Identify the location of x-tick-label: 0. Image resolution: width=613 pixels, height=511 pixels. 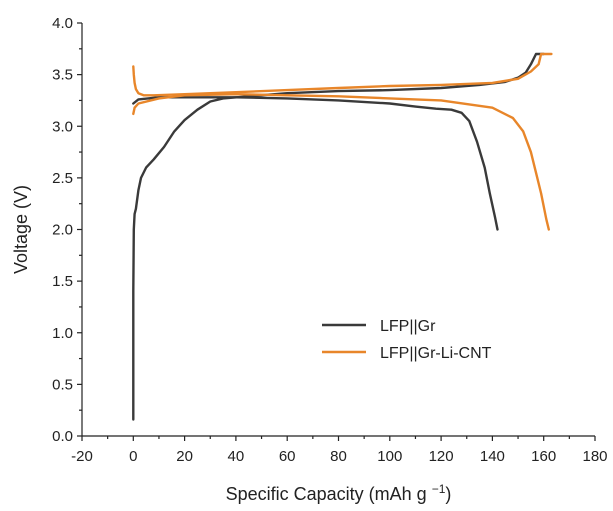
(133, 456).